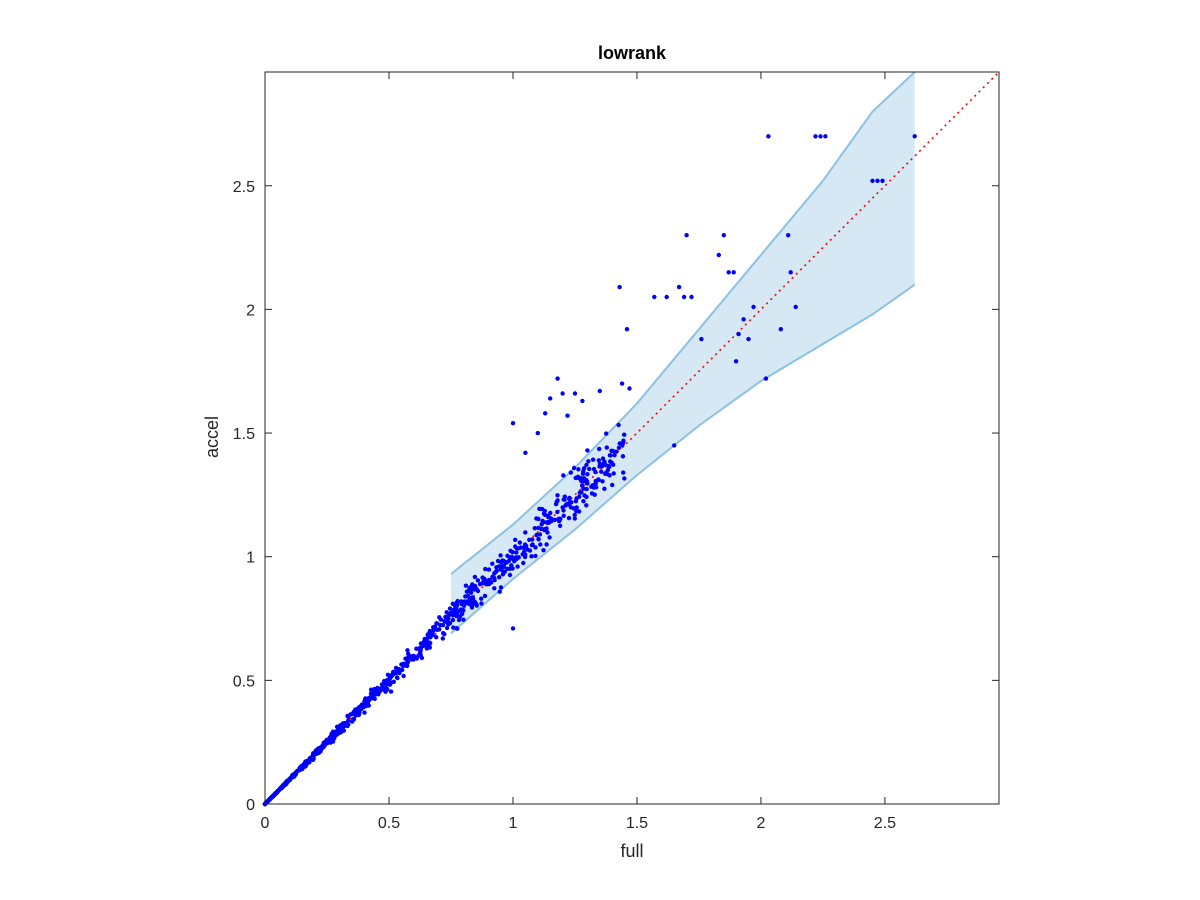 The width and height of the screenshot is (1200, 900). I want to click on y-axis-label: accel, so click(212, 437).